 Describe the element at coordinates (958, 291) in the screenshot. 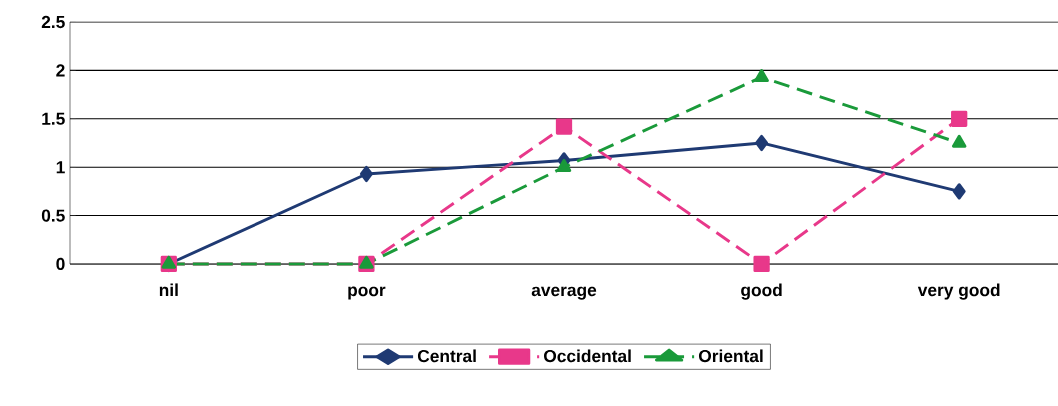

I see `x-tick-label: very good` at that location.